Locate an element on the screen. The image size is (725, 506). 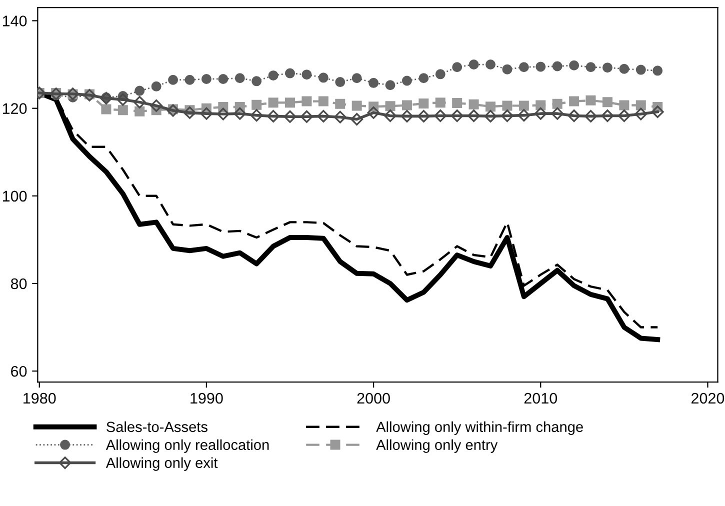
x-tick-label: 2000 is located at coordinates (373, 398).